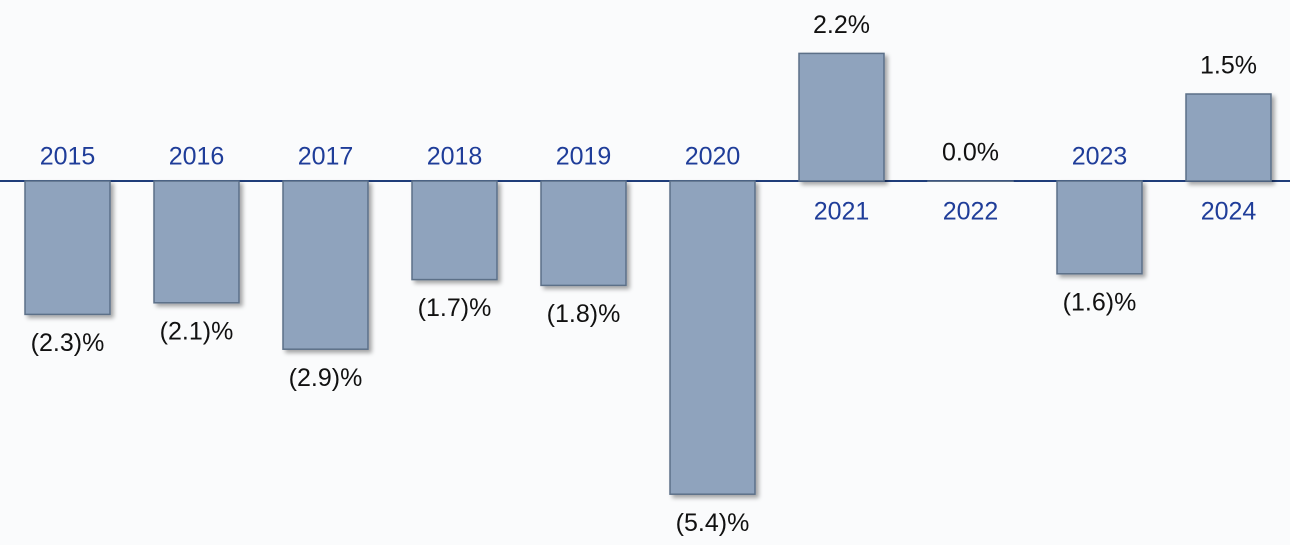 The width and height of the screenshot is (1290, 545). I want to click on category-label: 2018, so click(455, 157).